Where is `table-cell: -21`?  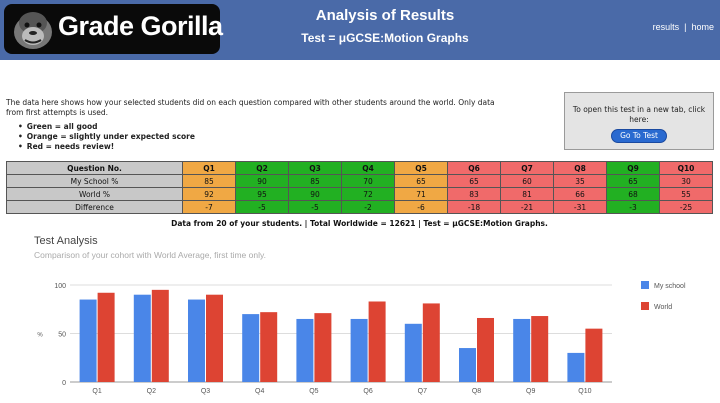
table-cell: -21 is located at coordinates (527, 207).